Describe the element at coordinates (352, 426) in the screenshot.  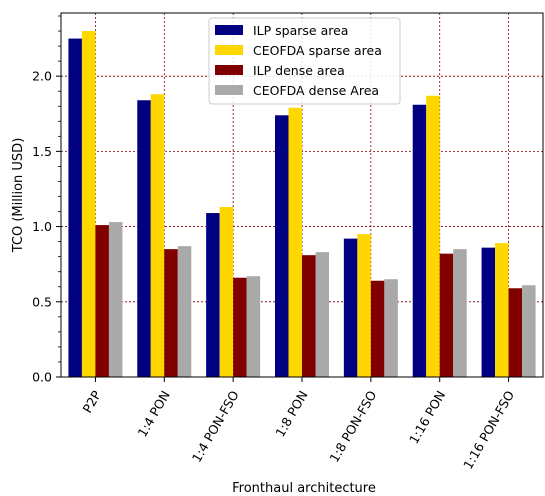
I see `x-tick-label: 1:8 PON-FSO` at that location.